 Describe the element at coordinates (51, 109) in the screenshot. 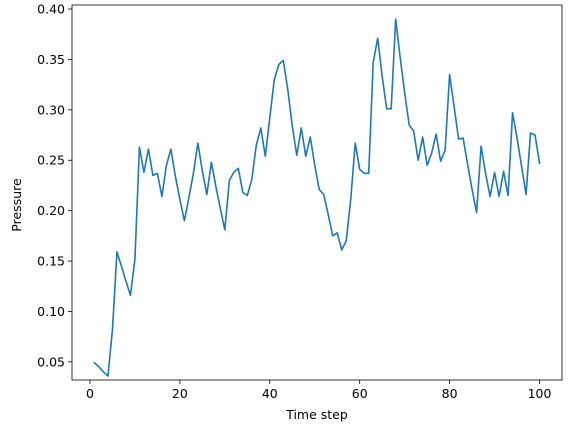

I see `y-tick-label: 0.30` at that location.